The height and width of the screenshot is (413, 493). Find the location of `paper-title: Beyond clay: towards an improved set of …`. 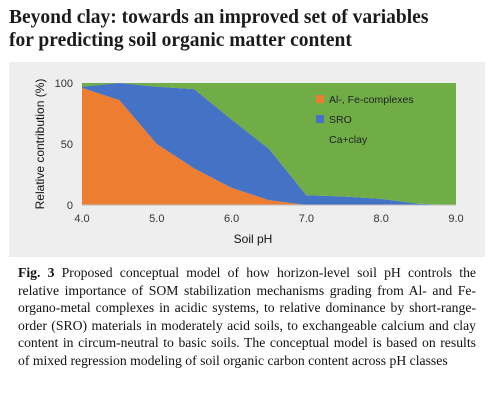

paper-title: Beyond clay: towards an improved set of … is located at coordinates (247, 29).